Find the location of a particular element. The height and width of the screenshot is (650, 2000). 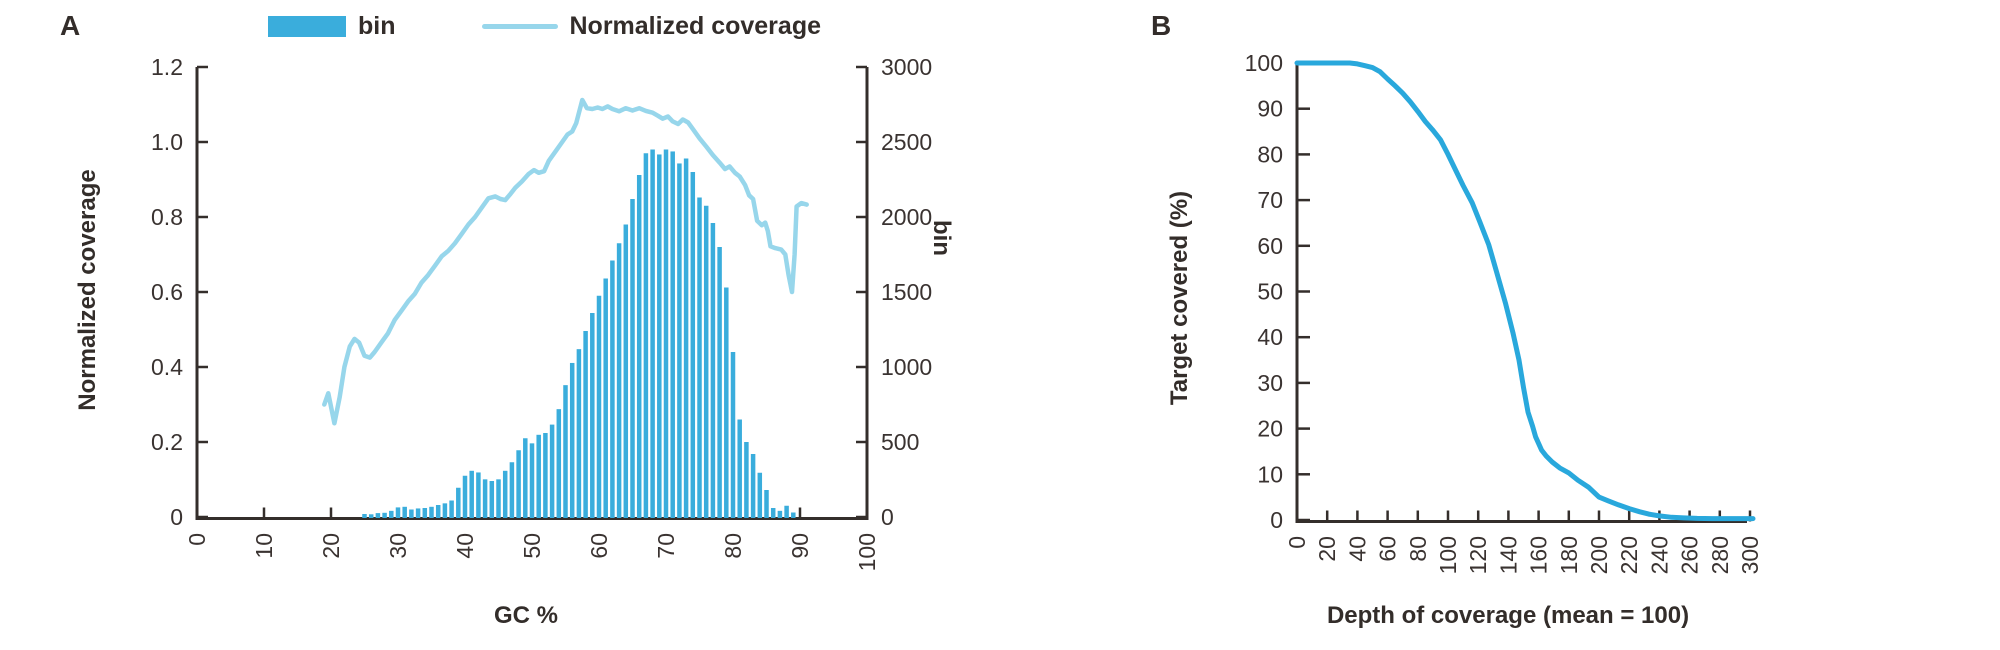

left-tick-label: 70 is located at coordinates (1270, 200).